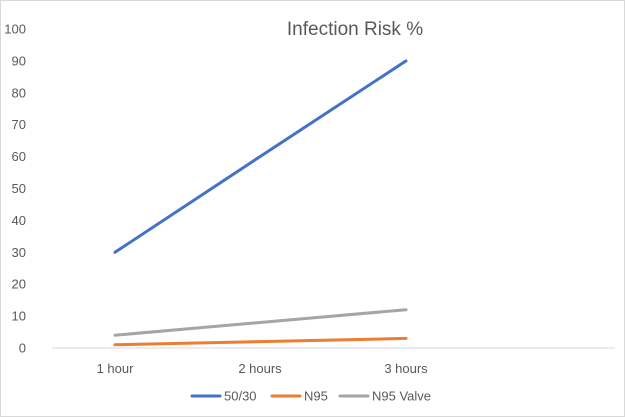 The image size is (625, 417). Describe the element at coordinates (260, 368) in the screenshot. I see `x-tick-label: 2 hours` at that location.